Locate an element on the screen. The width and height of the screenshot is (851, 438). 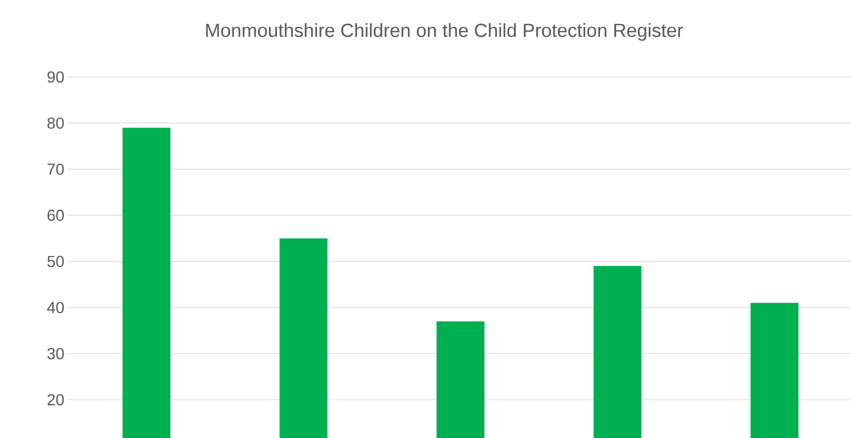
y-tick-label: 90 is located at coordinates (56, 77).